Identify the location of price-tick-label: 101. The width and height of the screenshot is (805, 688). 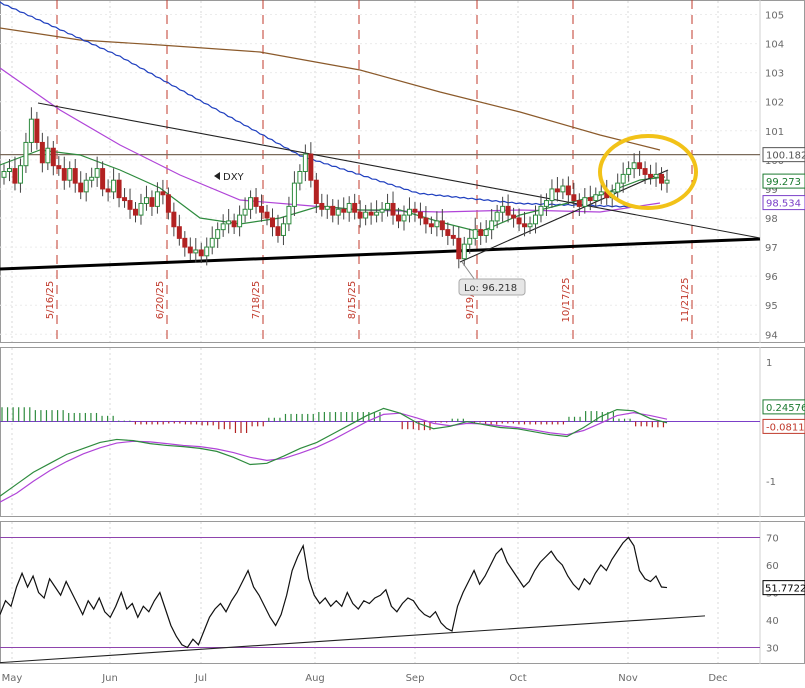
(774, 132).